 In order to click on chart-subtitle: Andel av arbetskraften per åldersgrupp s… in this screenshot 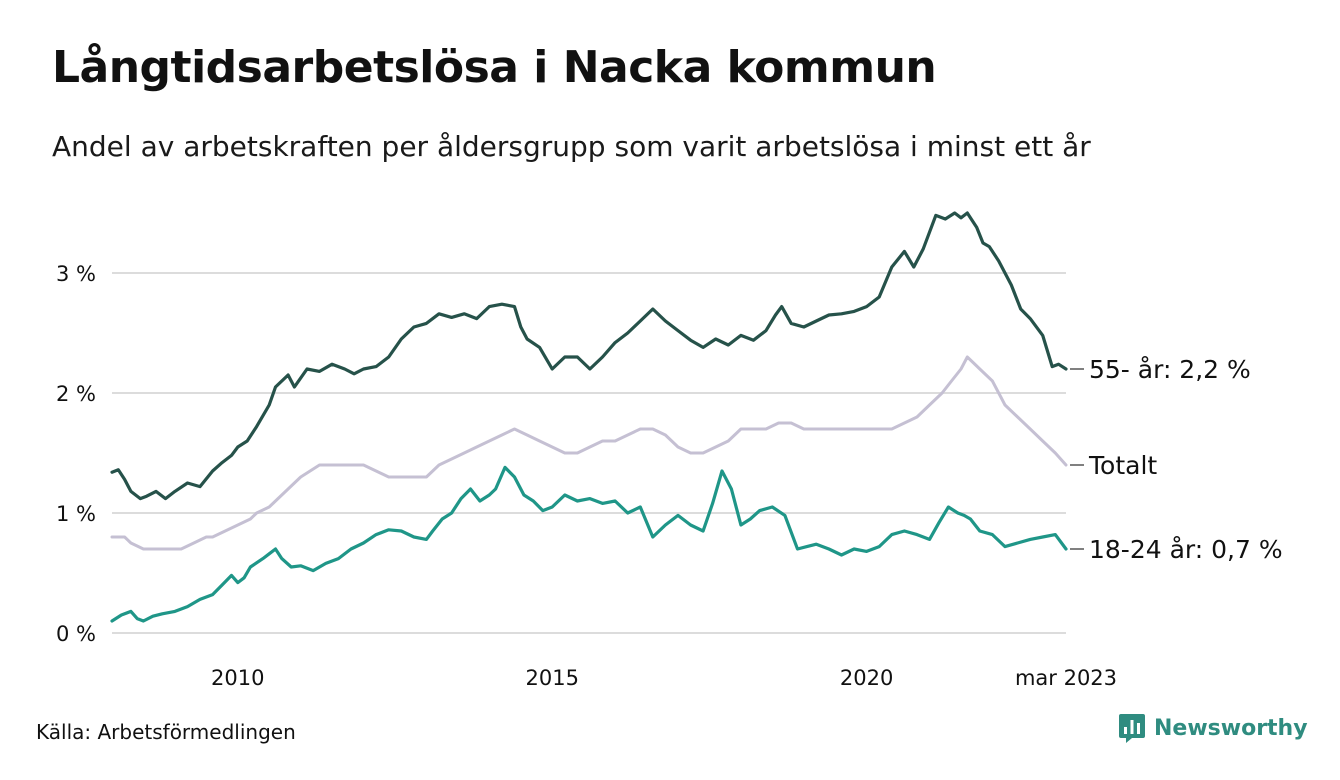, I will do `click(571, 146)`.